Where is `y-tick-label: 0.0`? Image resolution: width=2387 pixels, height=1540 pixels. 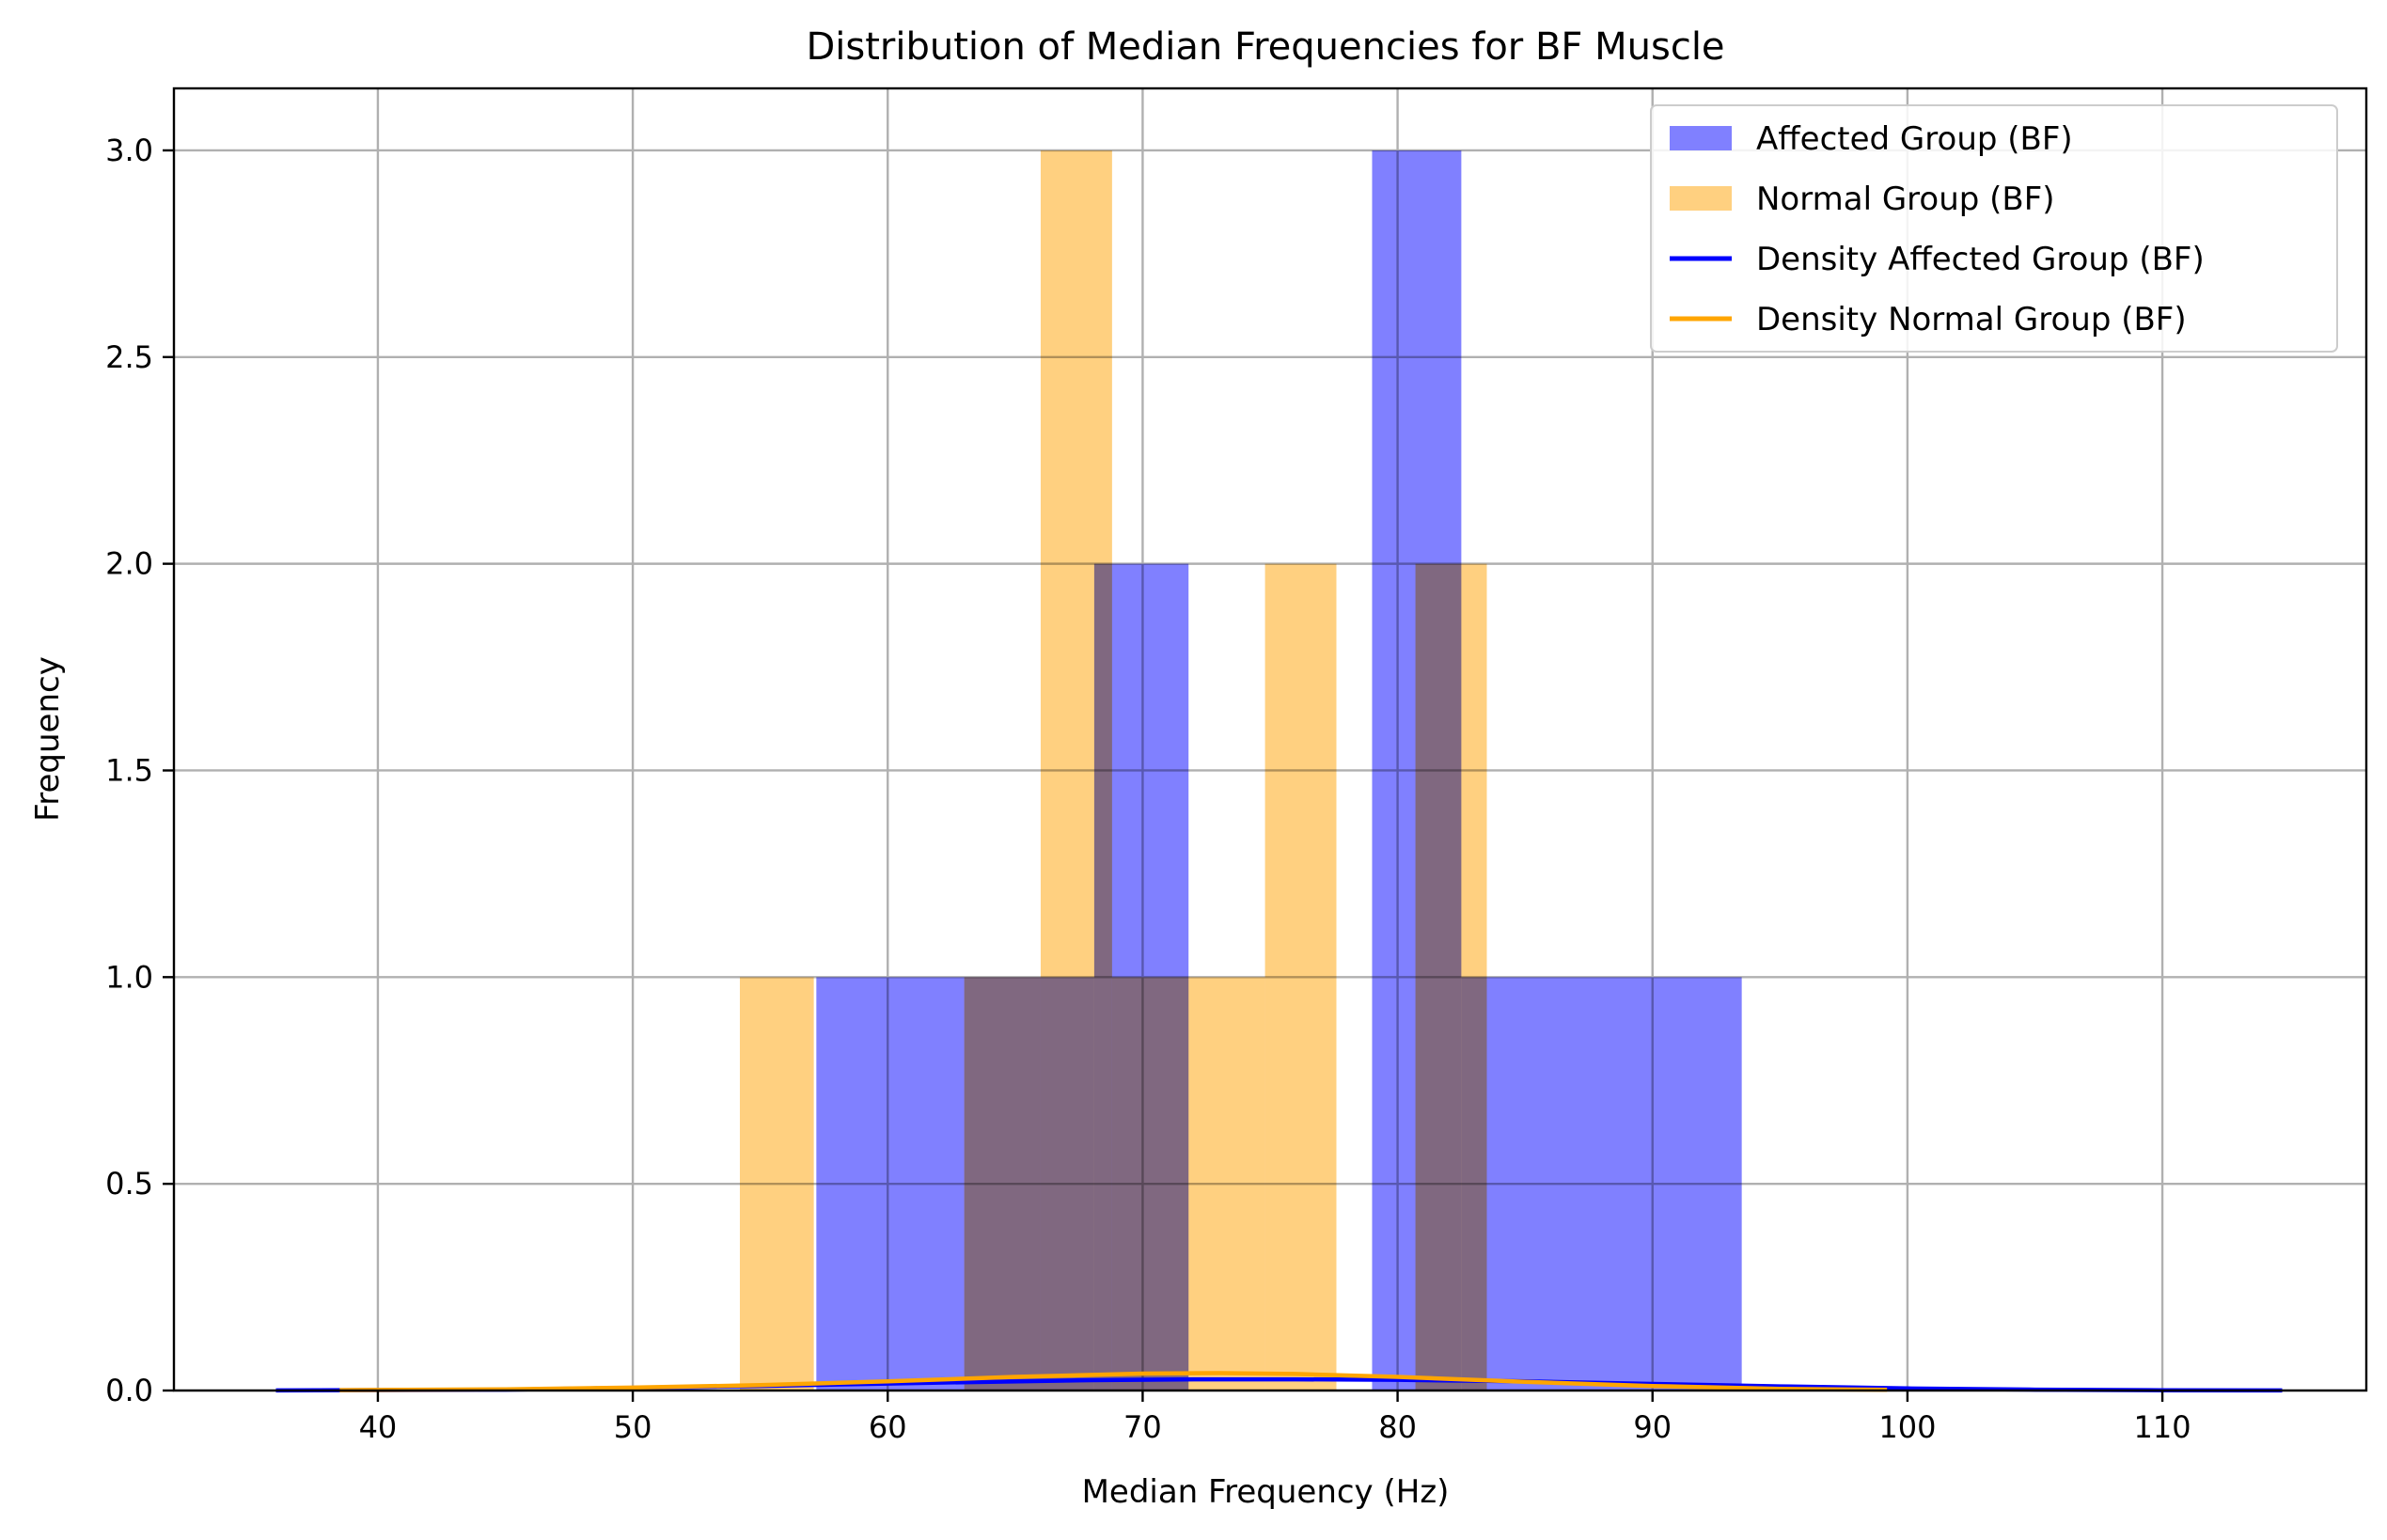 y-tick-label: 0.0 is located at coordinates (129, 1390).